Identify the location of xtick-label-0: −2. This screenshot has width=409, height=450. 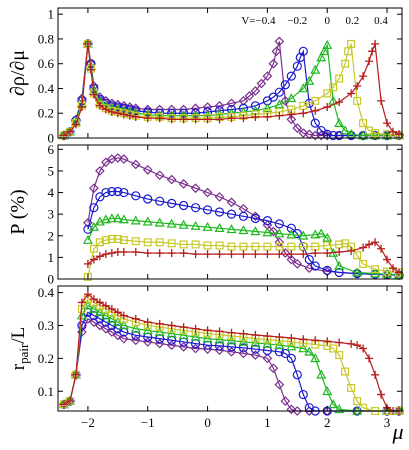
(88, 422).